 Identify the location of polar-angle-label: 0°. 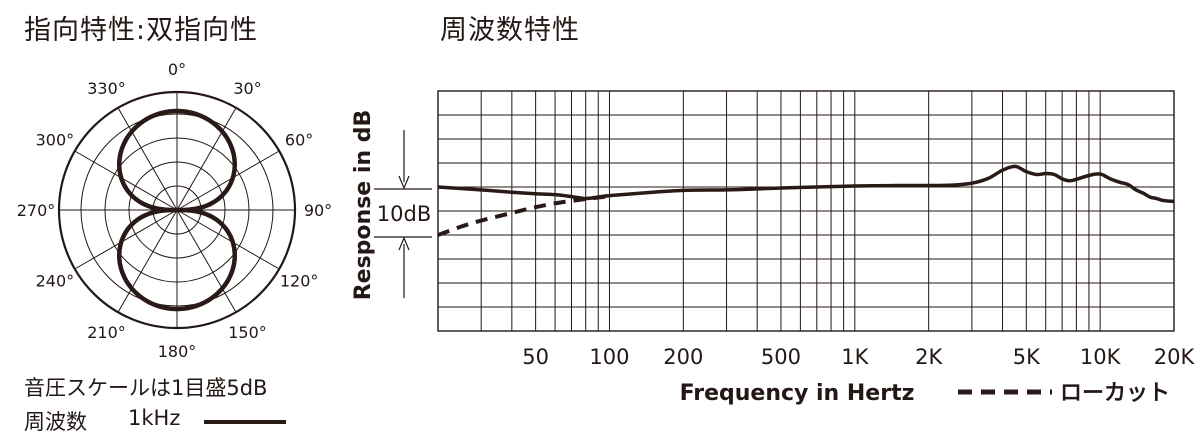
(177, 69).